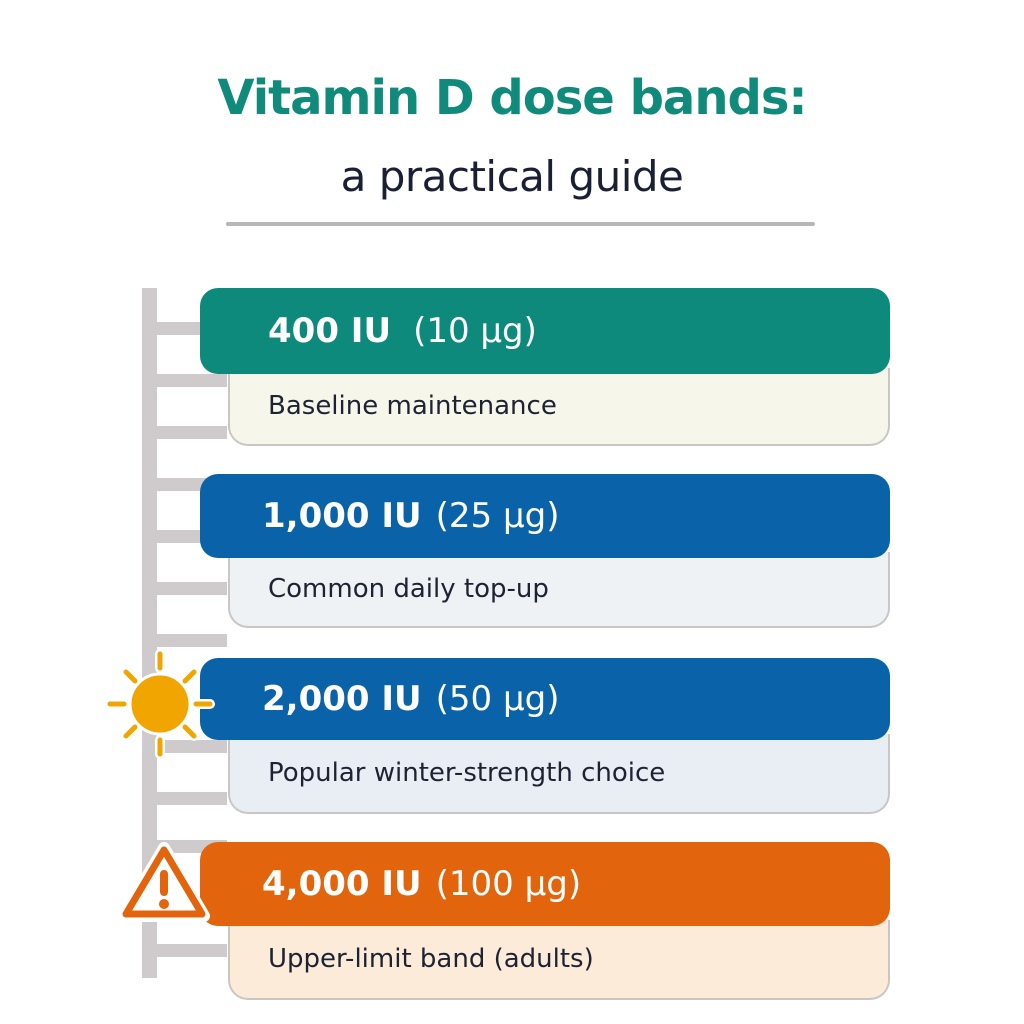 The image size is (1024, 1024). I want to click on ladder-rail, so click(149, 633).